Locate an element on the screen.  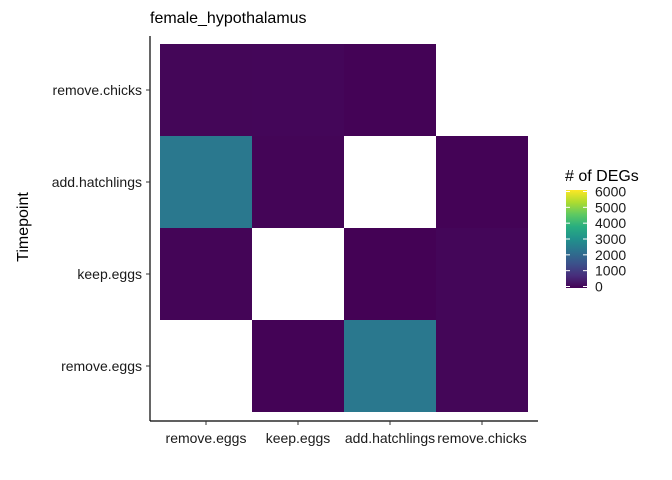
legend-tick-label: 4000 is located at coordinates (610, 223).